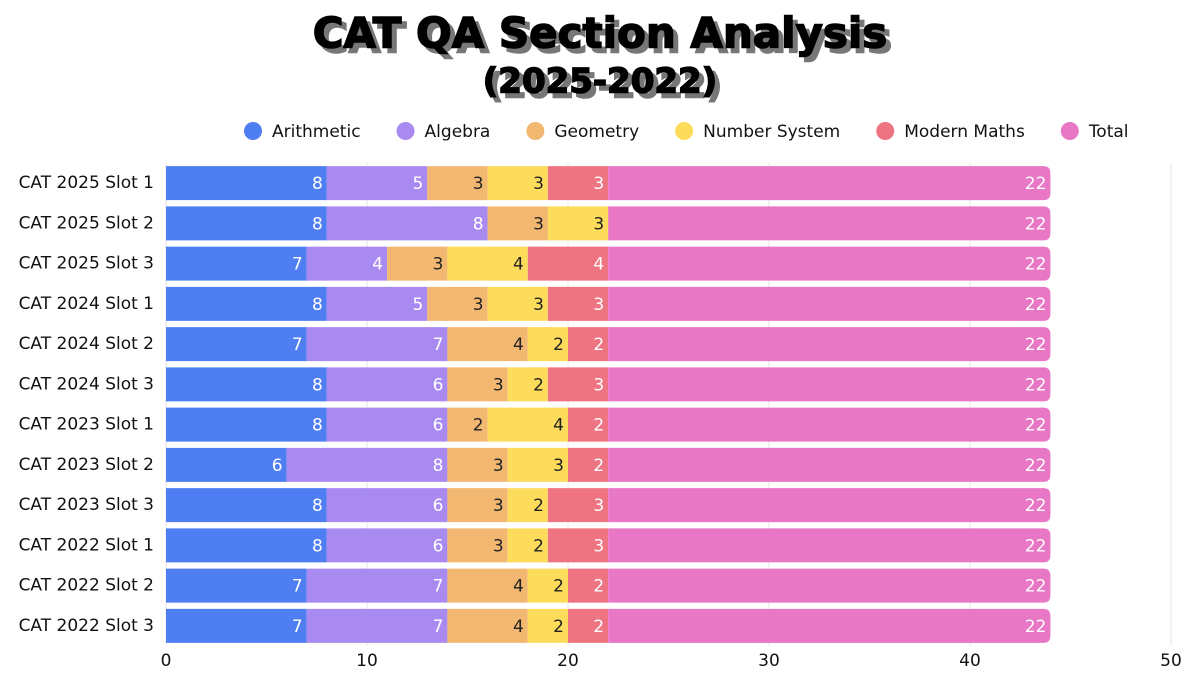 The height and width of the screenshot is (675, 1200). Describe the element at coordinates (458, 132) in the screenshot. I see `legend-label: Algebra` at that location.